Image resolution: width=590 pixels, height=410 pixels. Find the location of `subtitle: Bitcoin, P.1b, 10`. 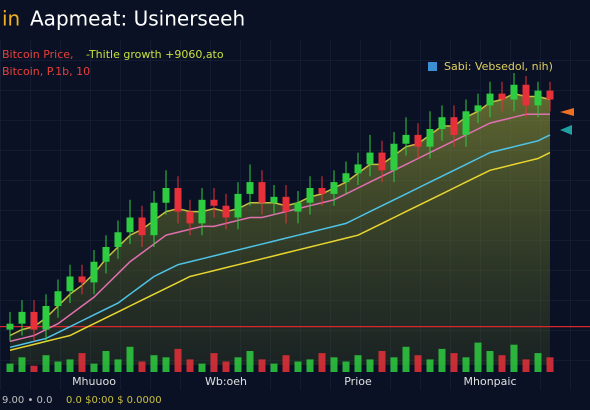

subtitle: Bitcoin, P.1b, 10 is located at coordinates (46, 71).